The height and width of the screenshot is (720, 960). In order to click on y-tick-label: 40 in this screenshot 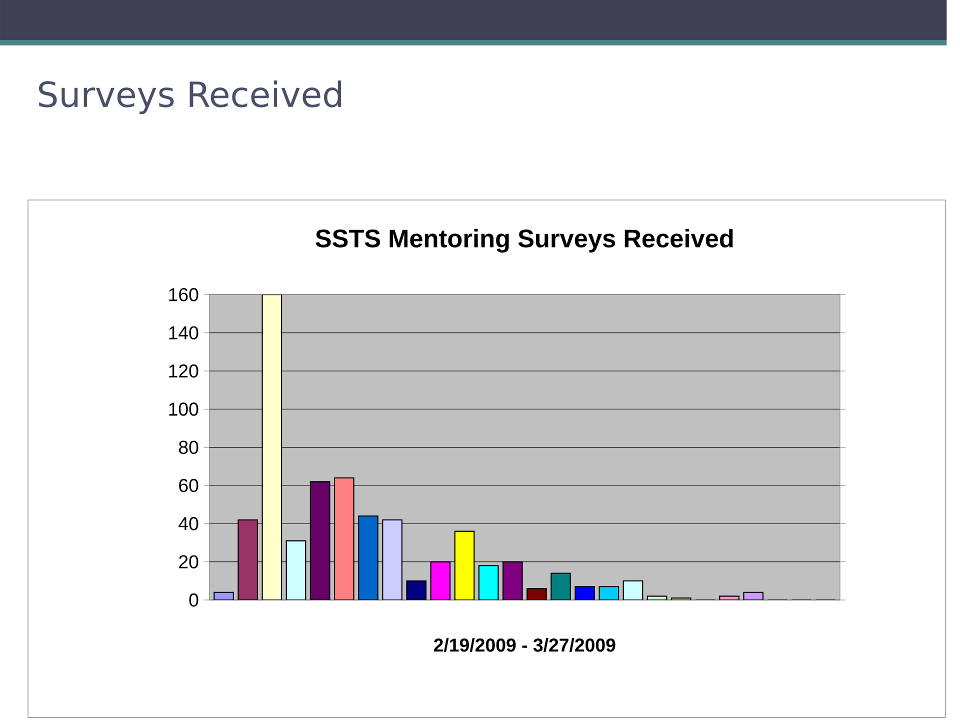, I will do `click(188, 523)`.